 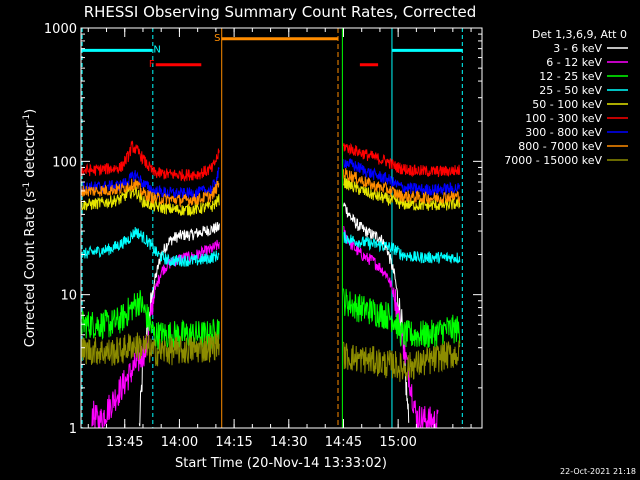 What do you see at coordinates (553, 160) in the screenshot?
I see `legend-entry-label: 7000 - 15000 keV` at bounding box center [553, 160].